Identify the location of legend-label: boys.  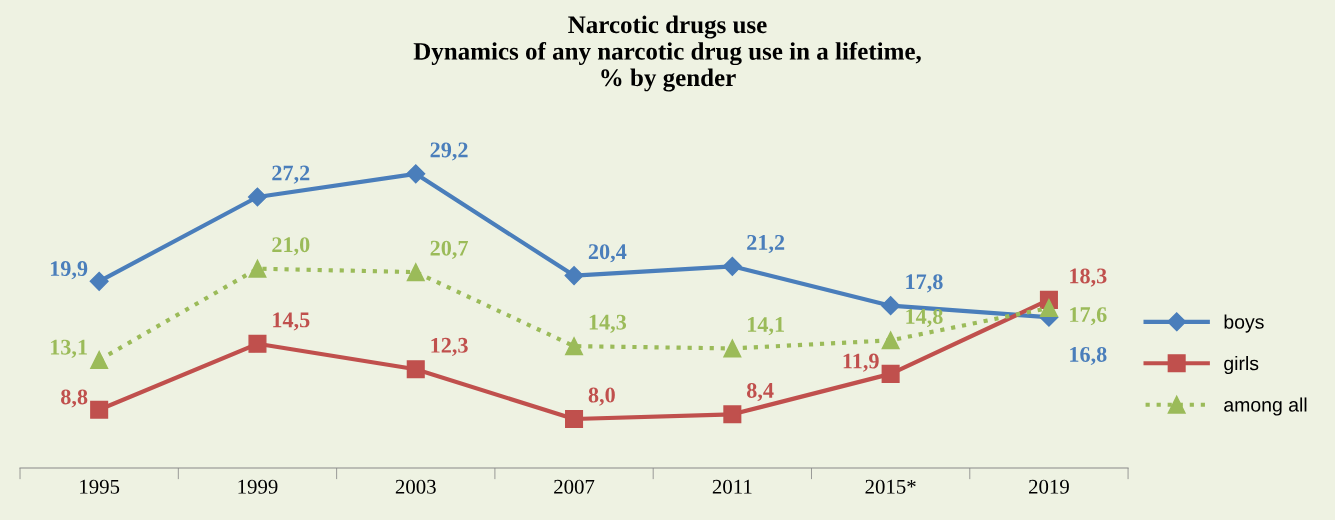
(1244, 323).